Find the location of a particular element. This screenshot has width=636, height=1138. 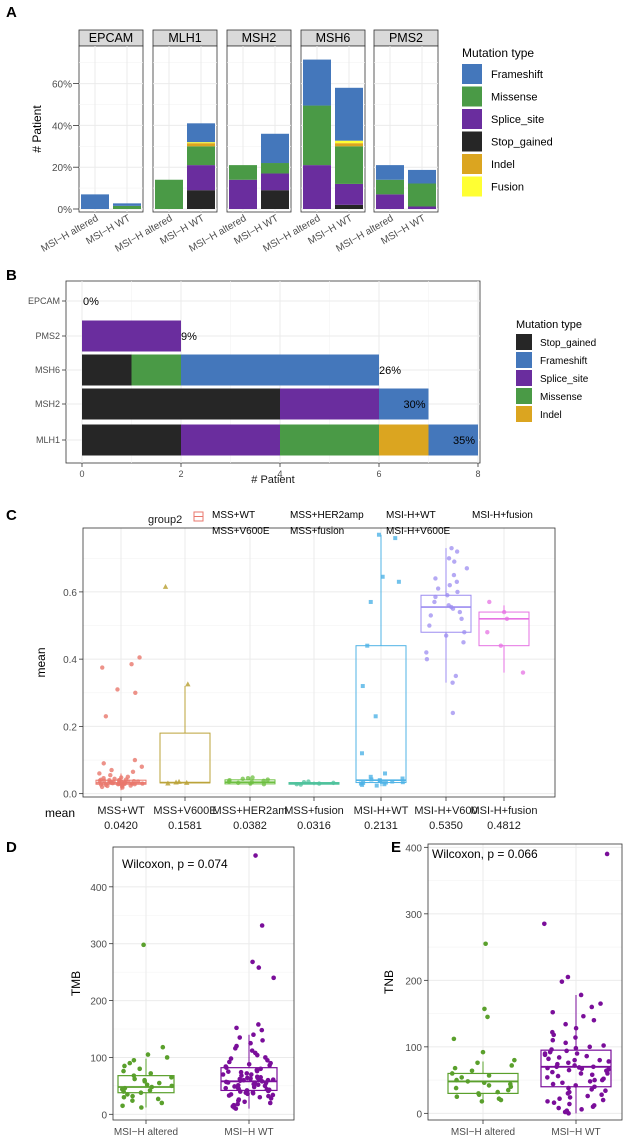

x-tick-label: 8 is located at coordinates (477, 474).